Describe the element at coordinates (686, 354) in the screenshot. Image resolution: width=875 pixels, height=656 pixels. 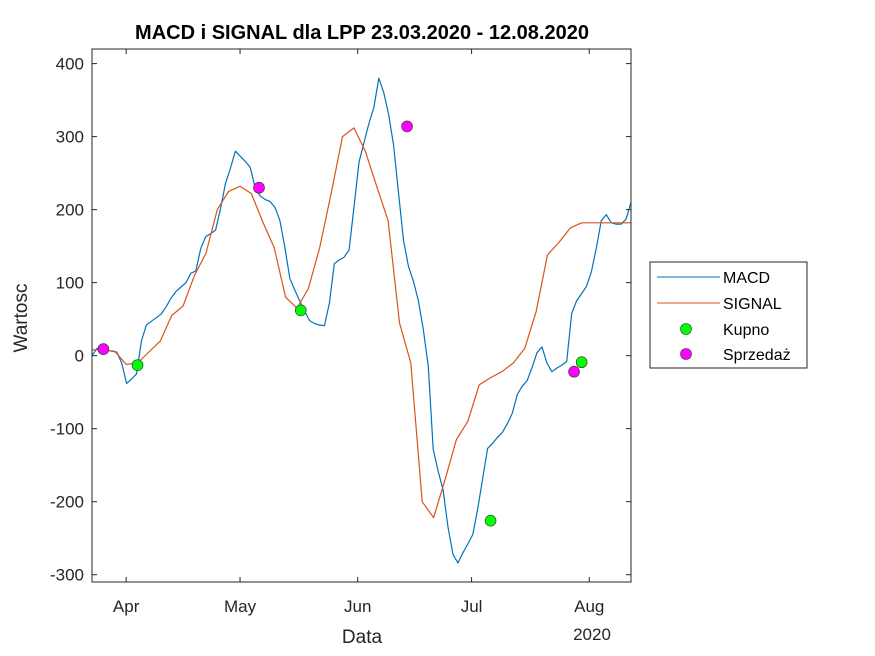
I see `legend-sprzedaz-marker` at that location.